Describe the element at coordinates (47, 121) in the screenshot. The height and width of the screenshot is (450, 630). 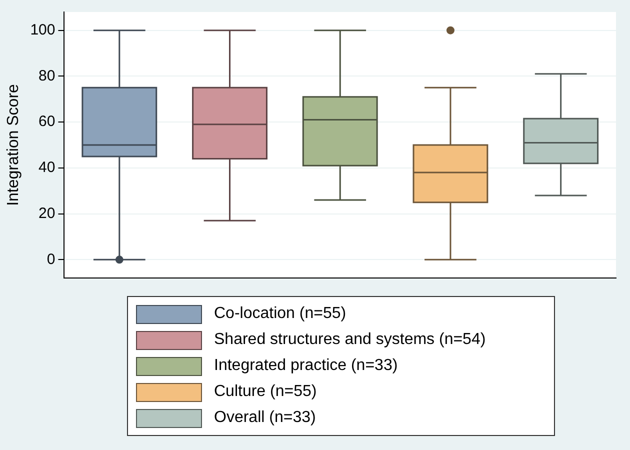
I see `y-tick-label: 60` at that location.